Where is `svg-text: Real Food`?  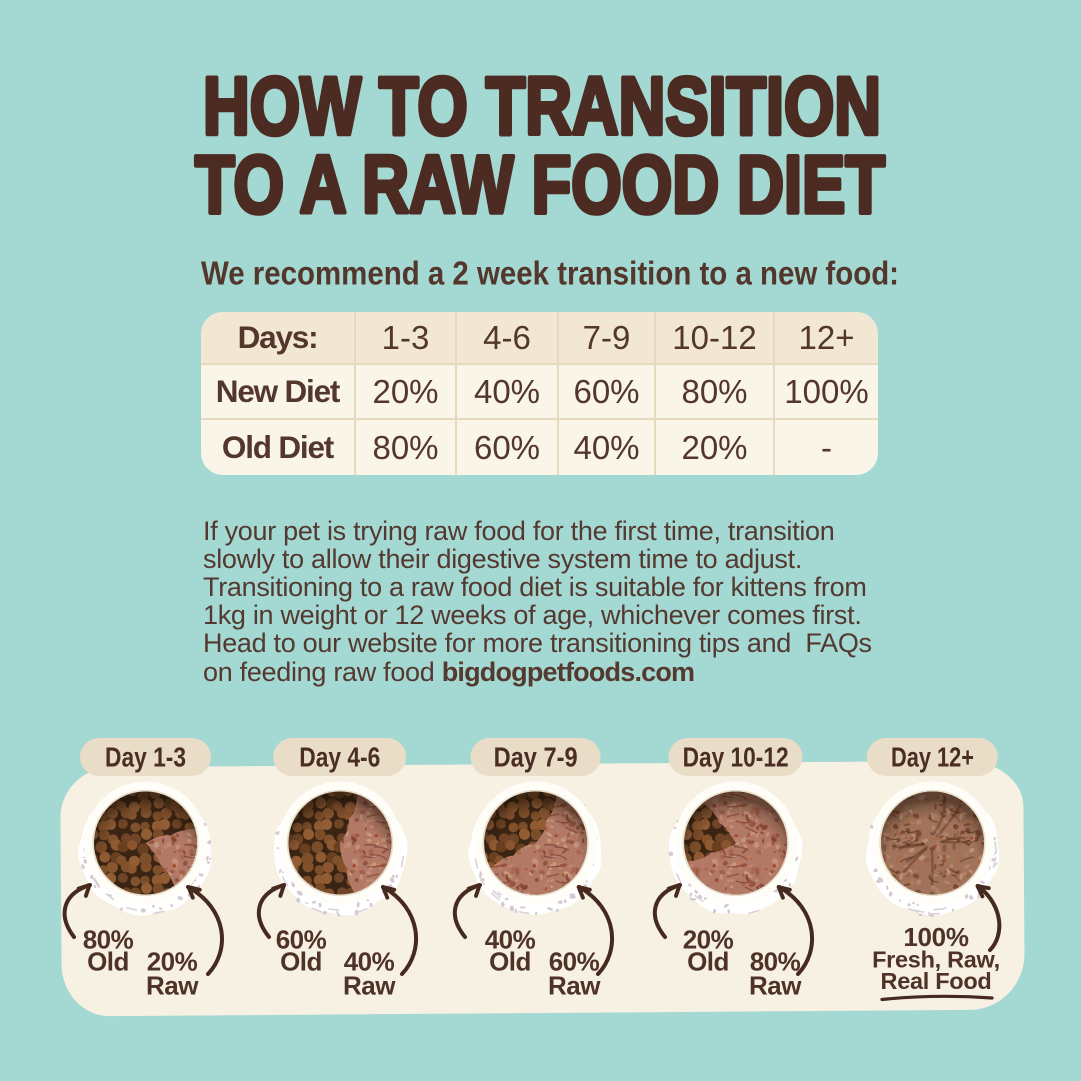 svg-text: Real Food is located at coordinates (936, 981).